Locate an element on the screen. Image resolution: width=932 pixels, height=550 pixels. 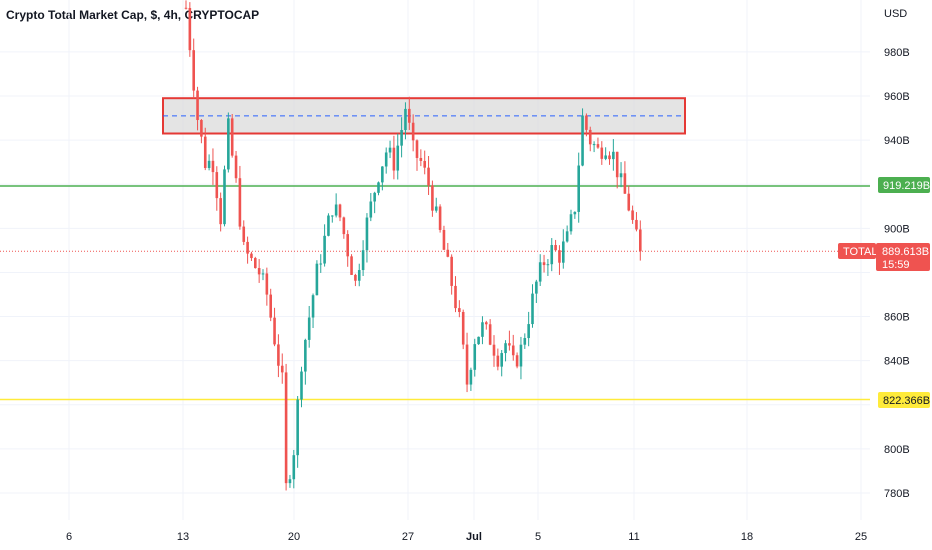
time-tick-label: 11 is located at coordinates (633, 537).